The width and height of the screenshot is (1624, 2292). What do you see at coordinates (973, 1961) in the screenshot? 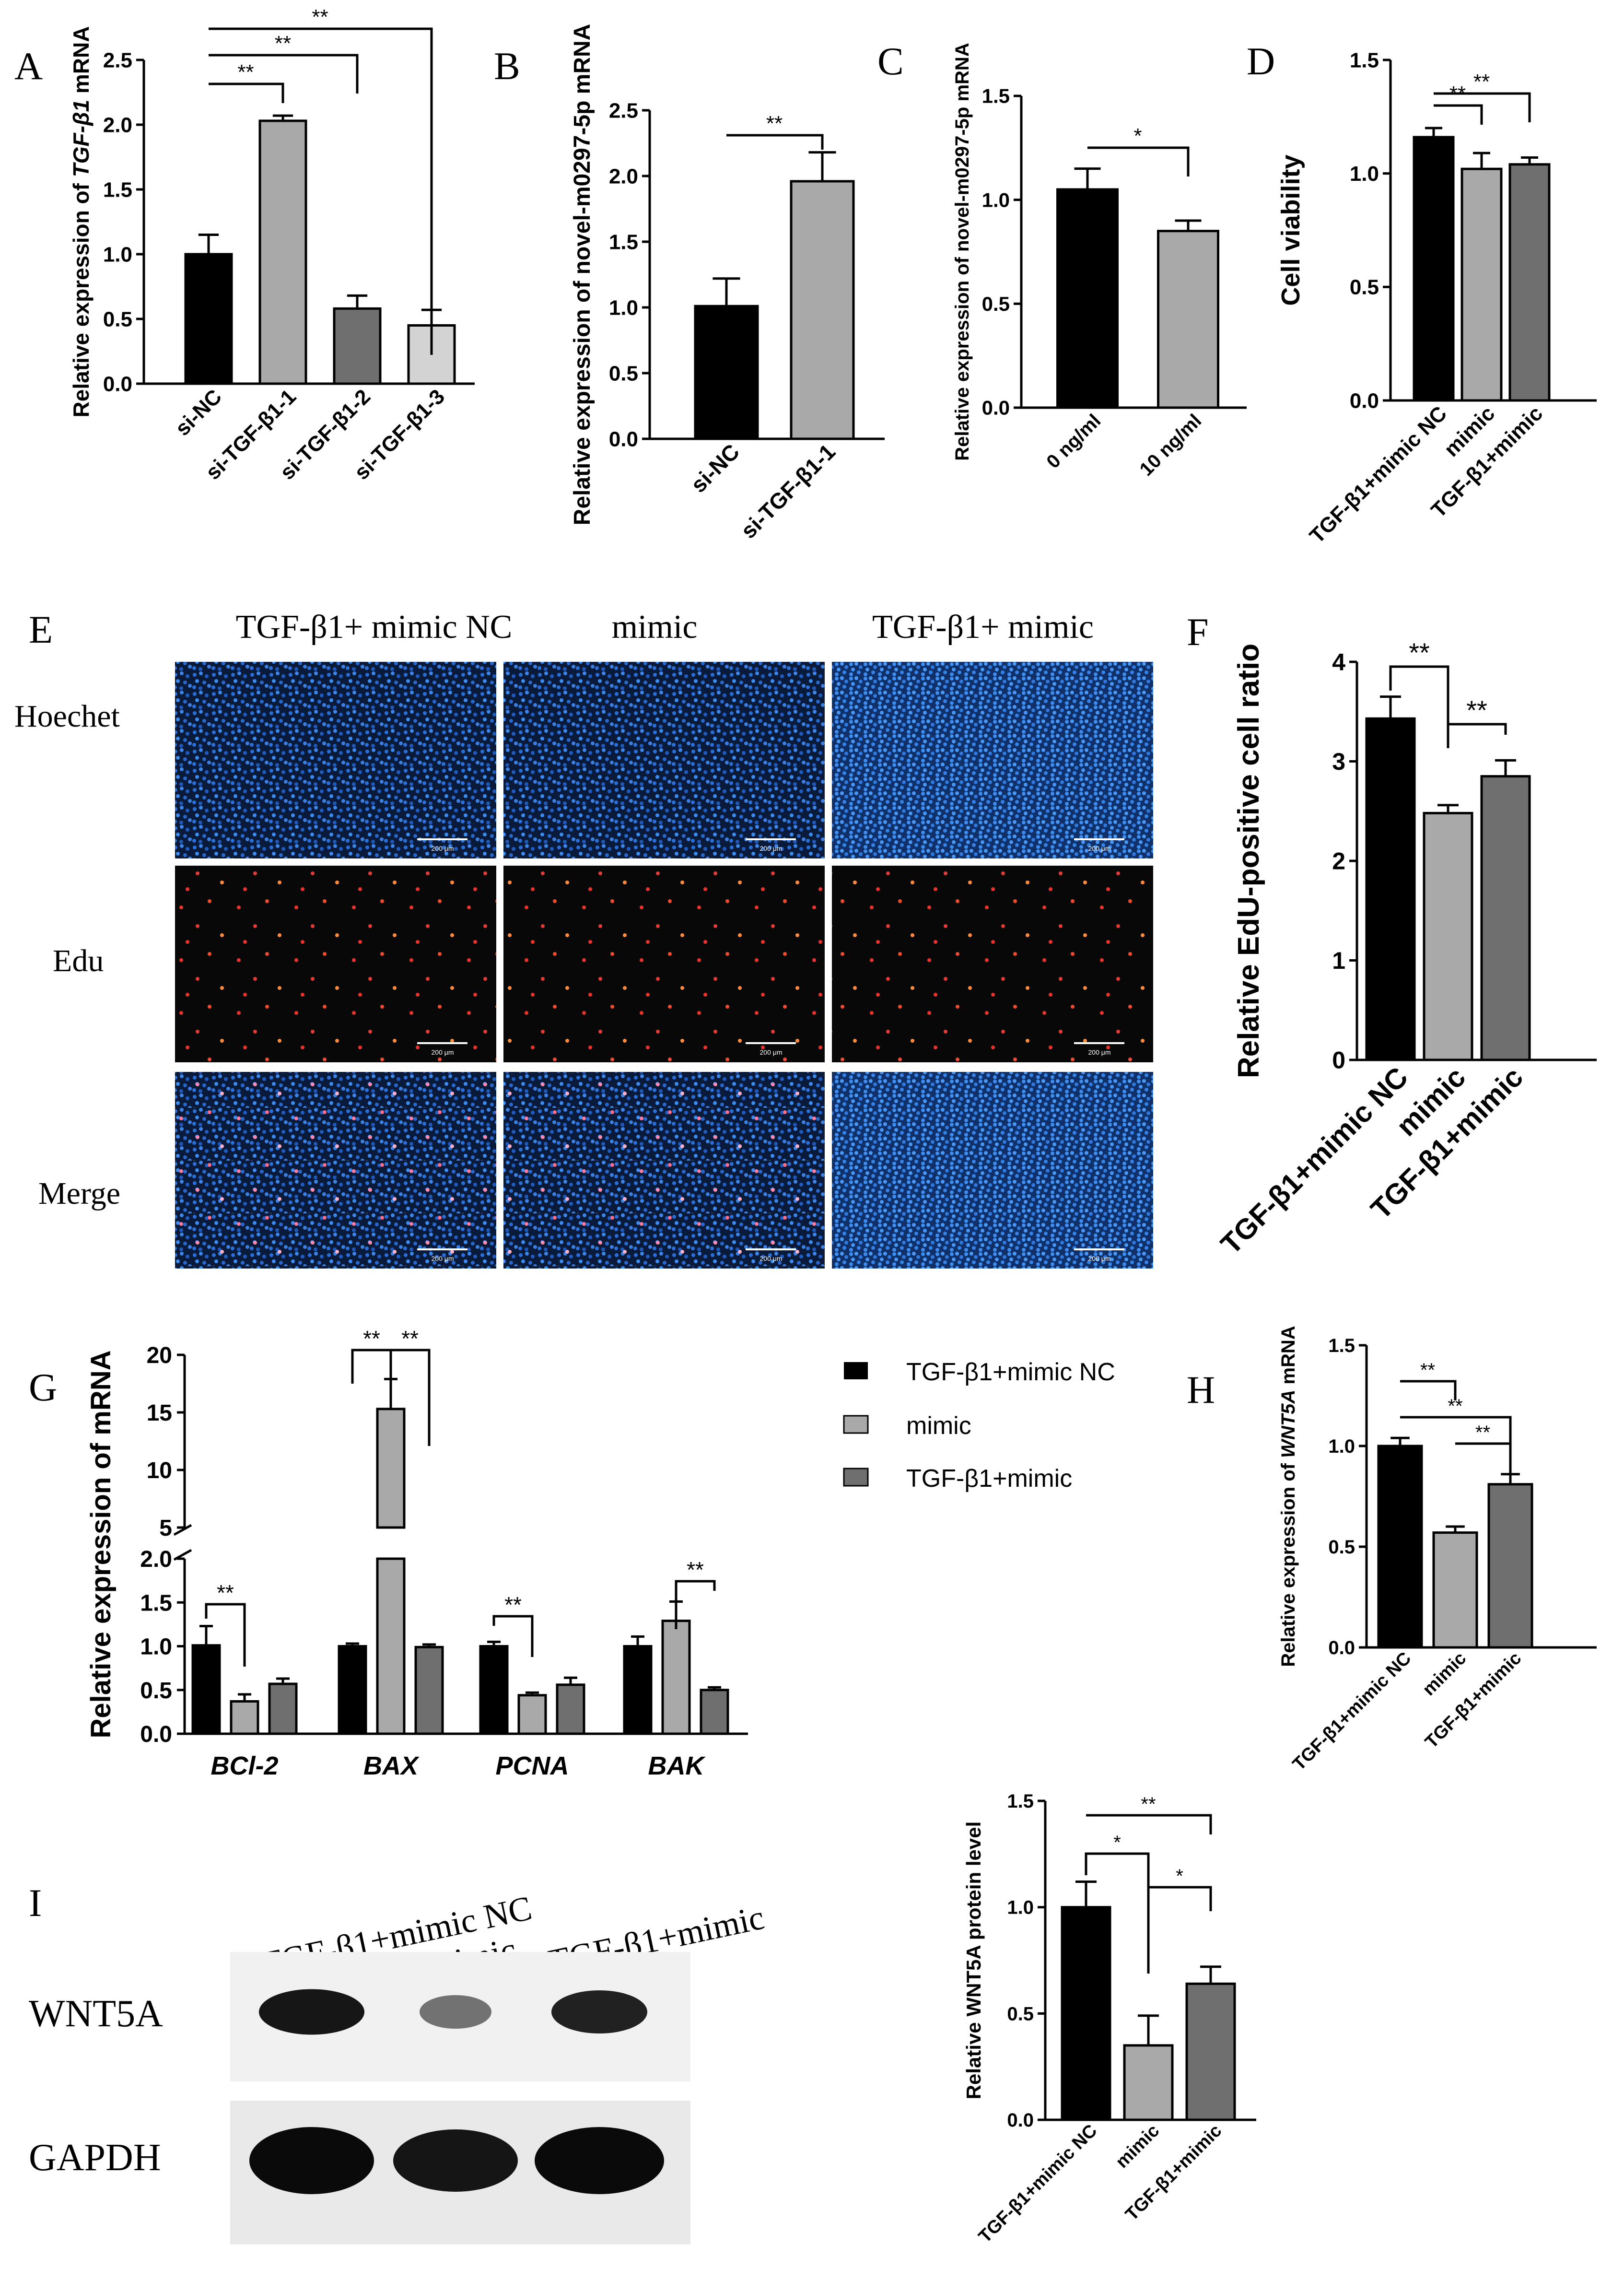
I see `y-axis-label: Relative WNT5A protein level` at bounding box center [973, 1961].